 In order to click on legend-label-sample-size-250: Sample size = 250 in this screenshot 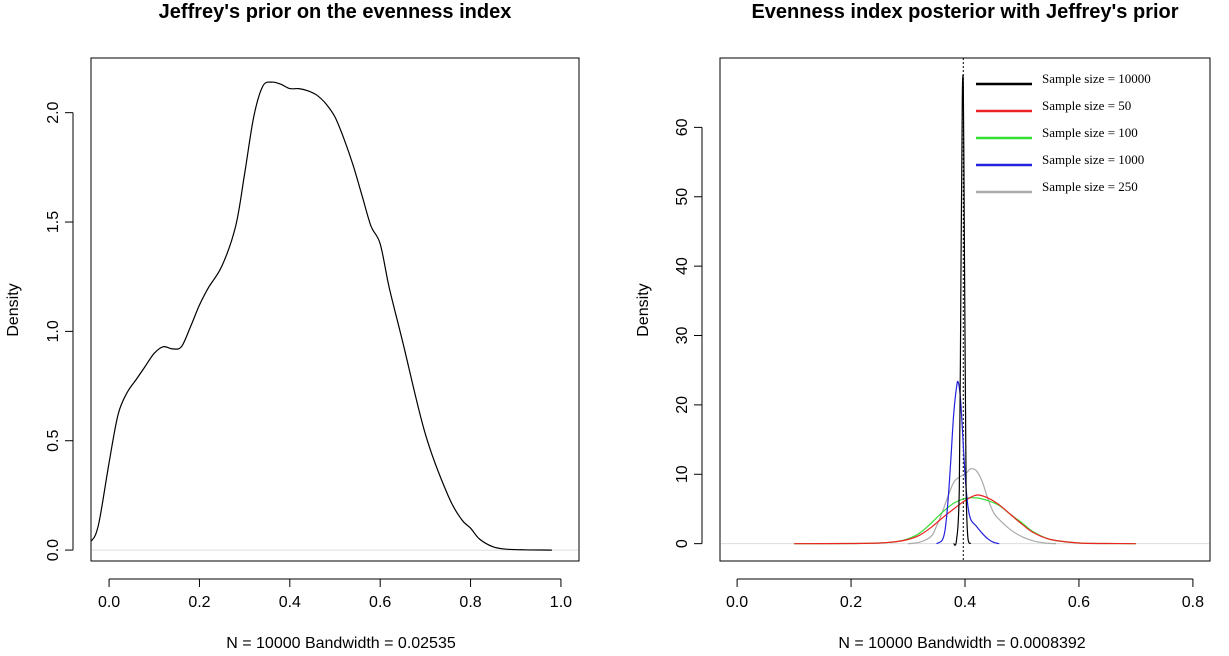, I will do `click(1090, 186)`.